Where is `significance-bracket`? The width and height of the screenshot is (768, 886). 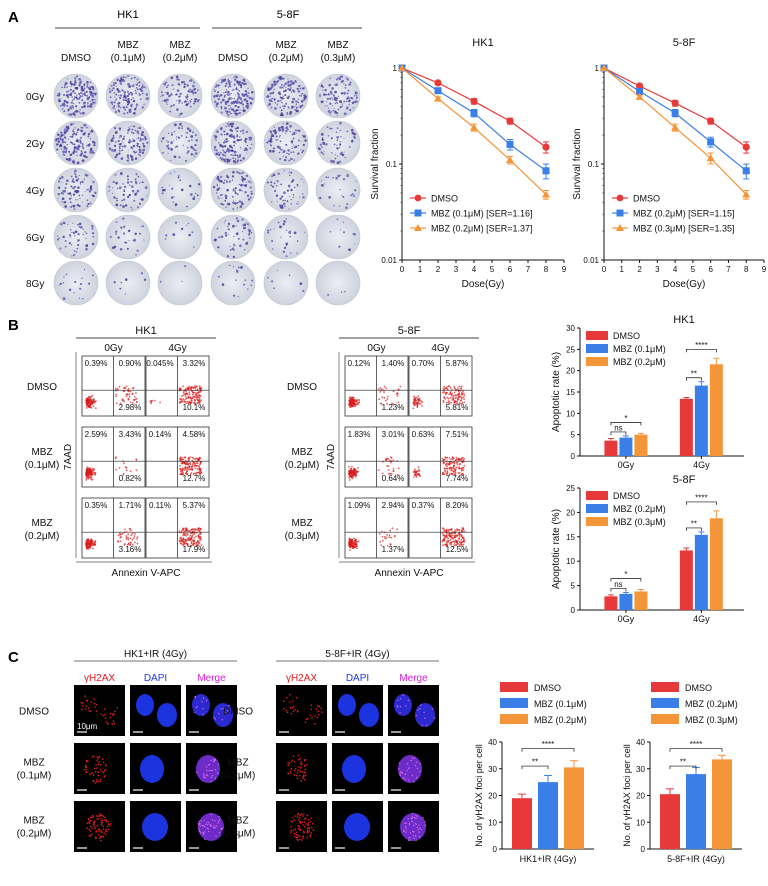
significance-bracket is located at coordinates (694, 529).